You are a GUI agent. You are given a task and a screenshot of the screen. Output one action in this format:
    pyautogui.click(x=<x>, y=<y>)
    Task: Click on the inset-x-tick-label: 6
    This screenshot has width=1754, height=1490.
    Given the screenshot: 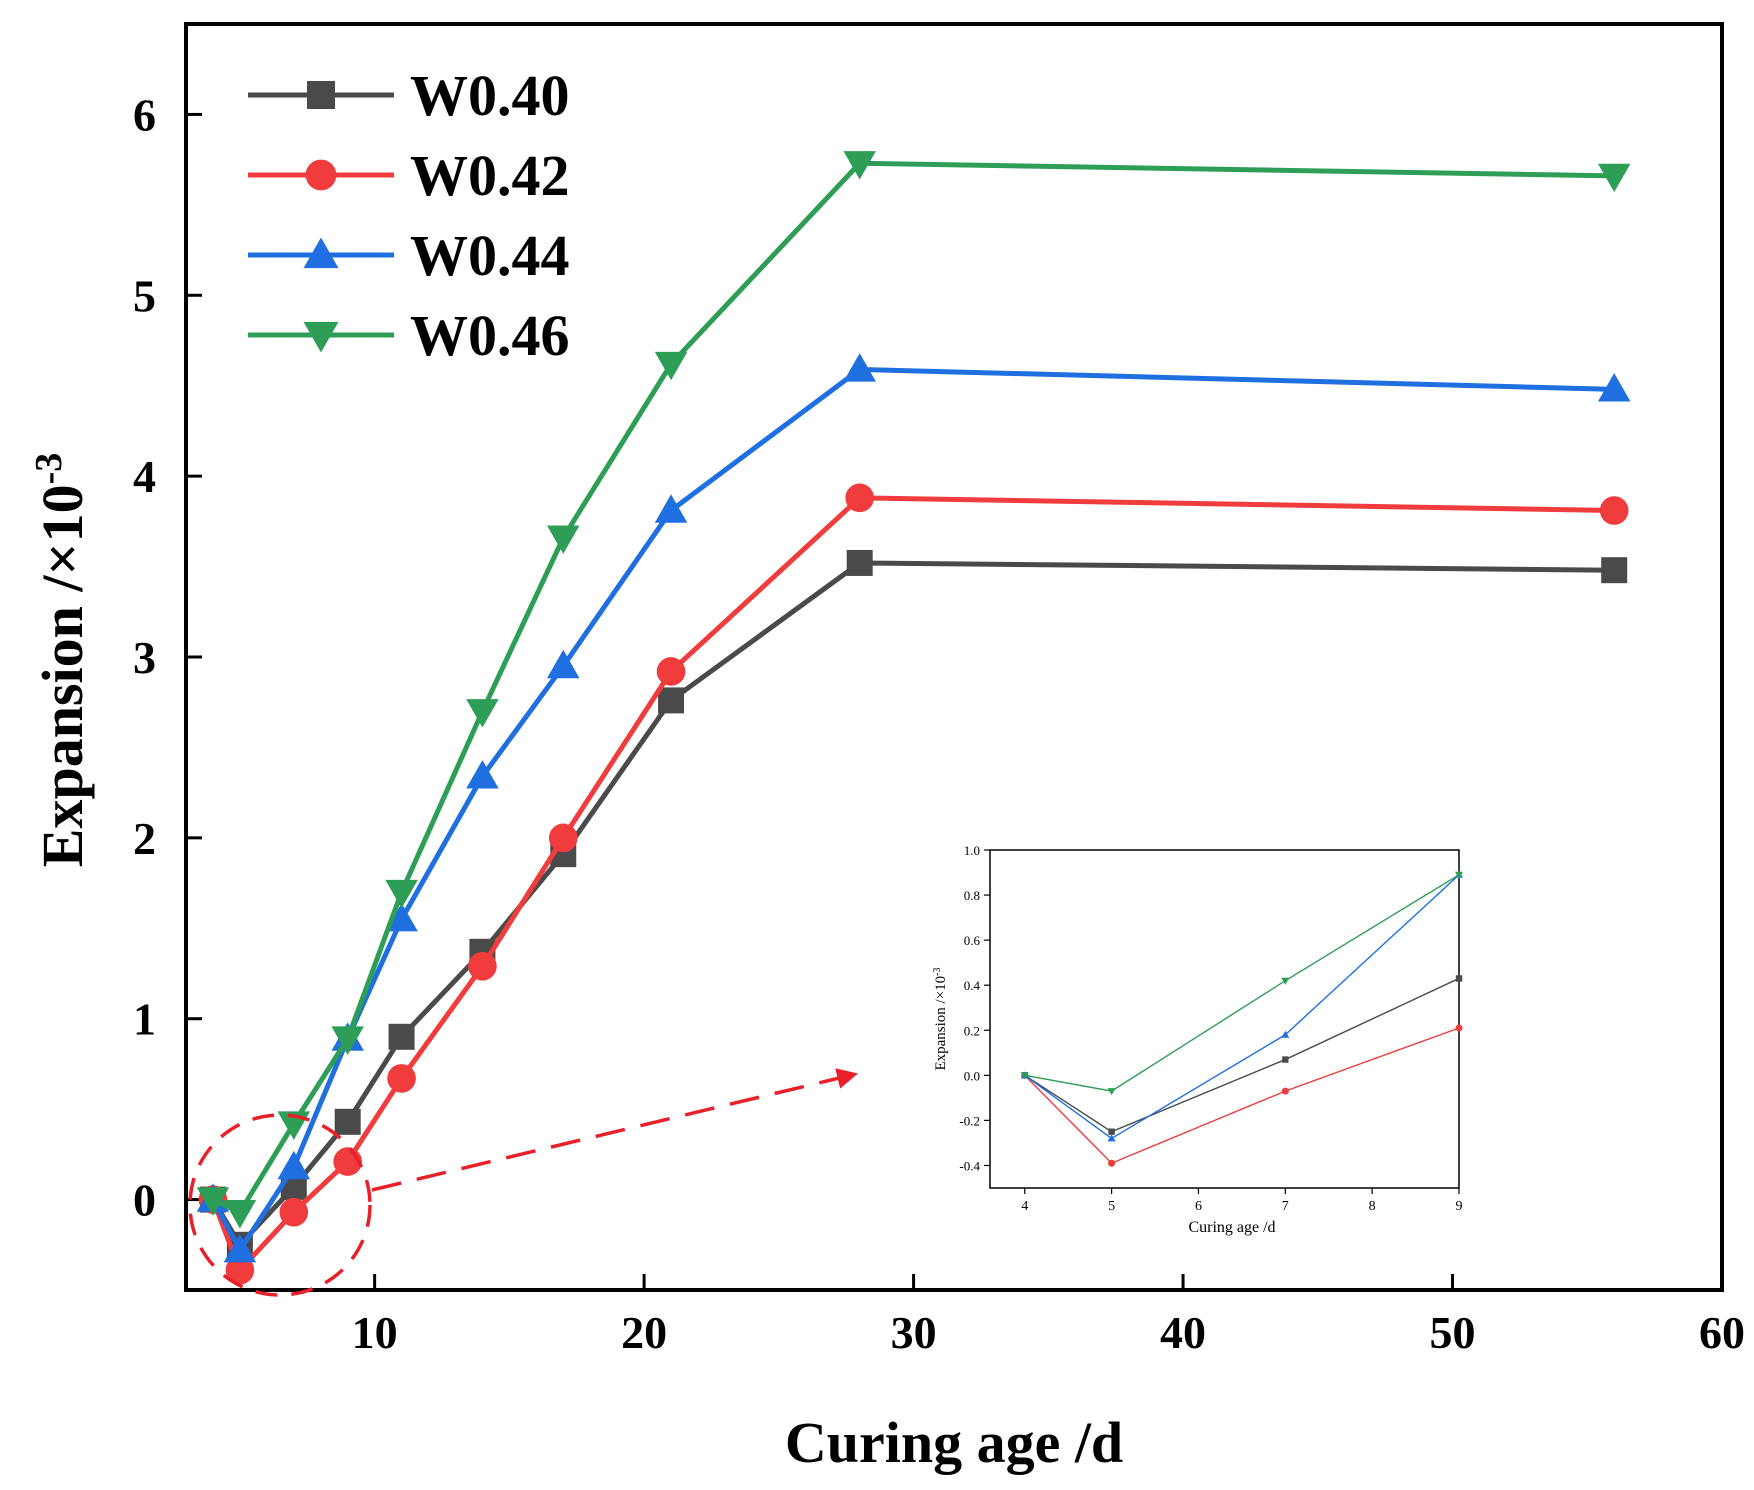 What is the action you would take?
    pyautogui.click(x=1198, y=1206)
    